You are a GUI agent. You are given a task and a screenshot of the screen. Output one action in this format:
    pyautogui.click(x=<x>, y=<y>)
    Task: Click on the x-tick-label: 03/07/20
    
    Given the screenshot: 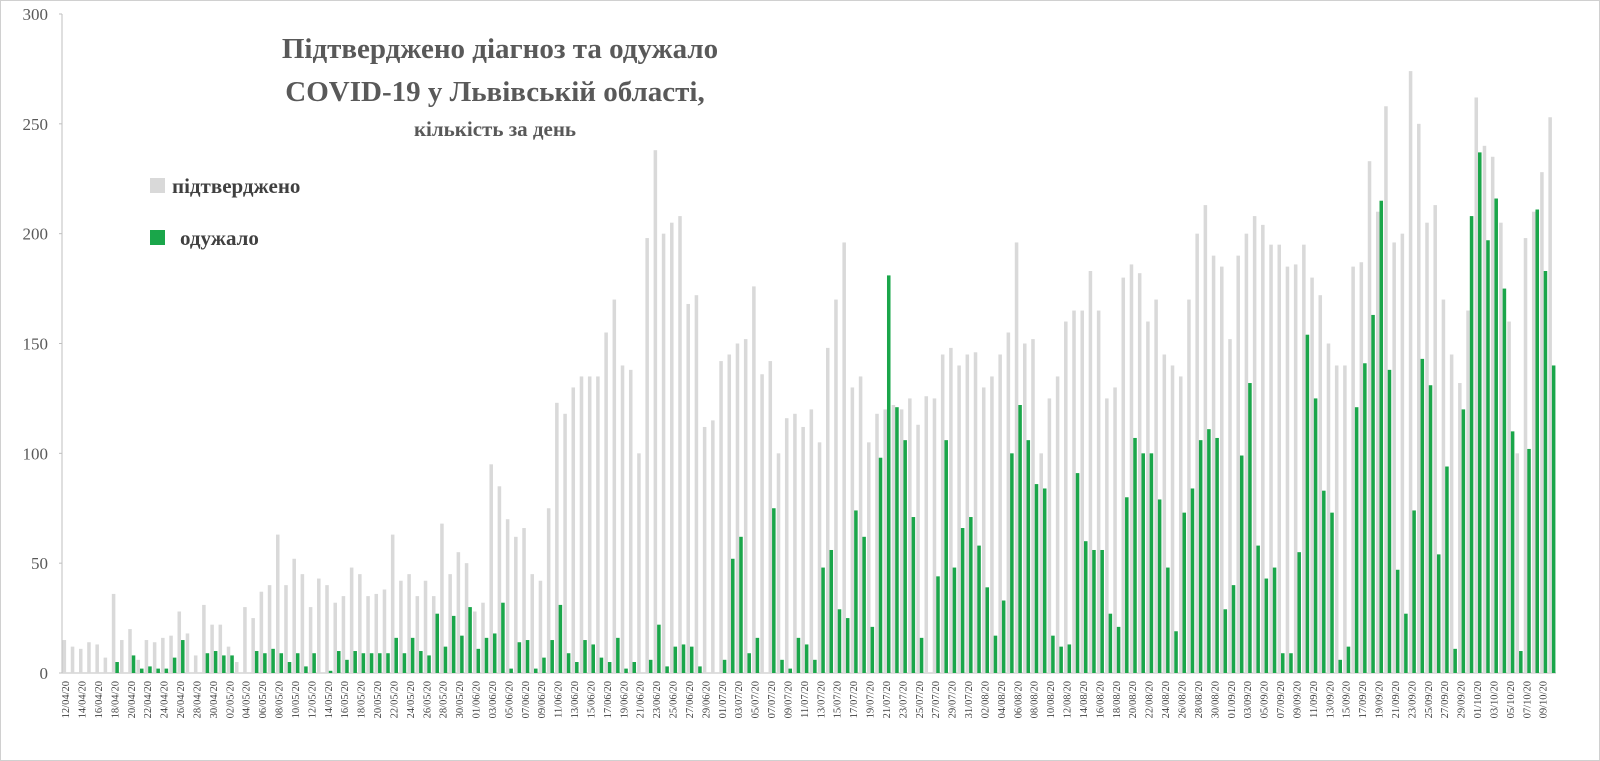 What is the action you would take?
    pyautogui.click(x=739, y=699)
    